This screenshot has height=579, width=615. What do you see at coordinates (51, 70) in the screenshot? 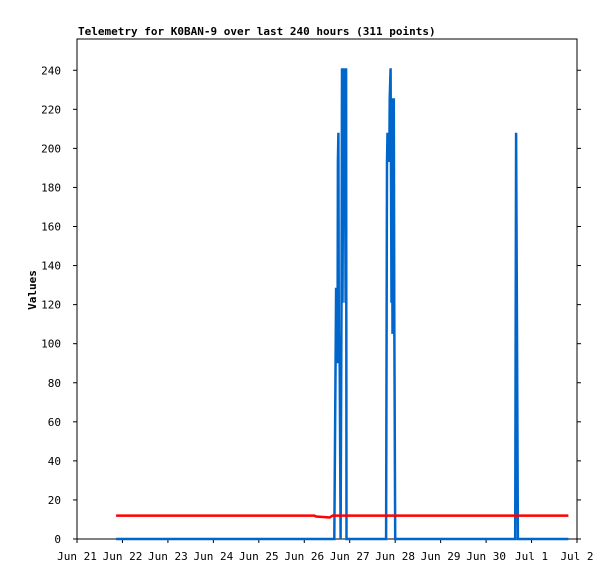
I see `y-tick-label: 240` at bounding box center [51, 70].